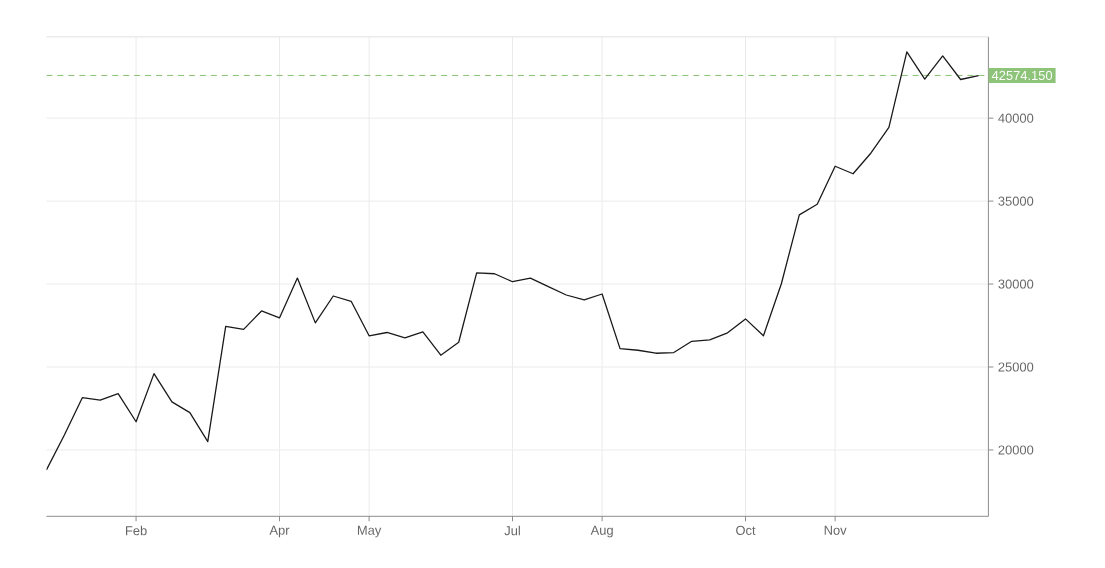 Image resolution: width=1105 pixels, height=568 pixels. I want to click on ref-line-label: 42574.150, so click(1022, 75).